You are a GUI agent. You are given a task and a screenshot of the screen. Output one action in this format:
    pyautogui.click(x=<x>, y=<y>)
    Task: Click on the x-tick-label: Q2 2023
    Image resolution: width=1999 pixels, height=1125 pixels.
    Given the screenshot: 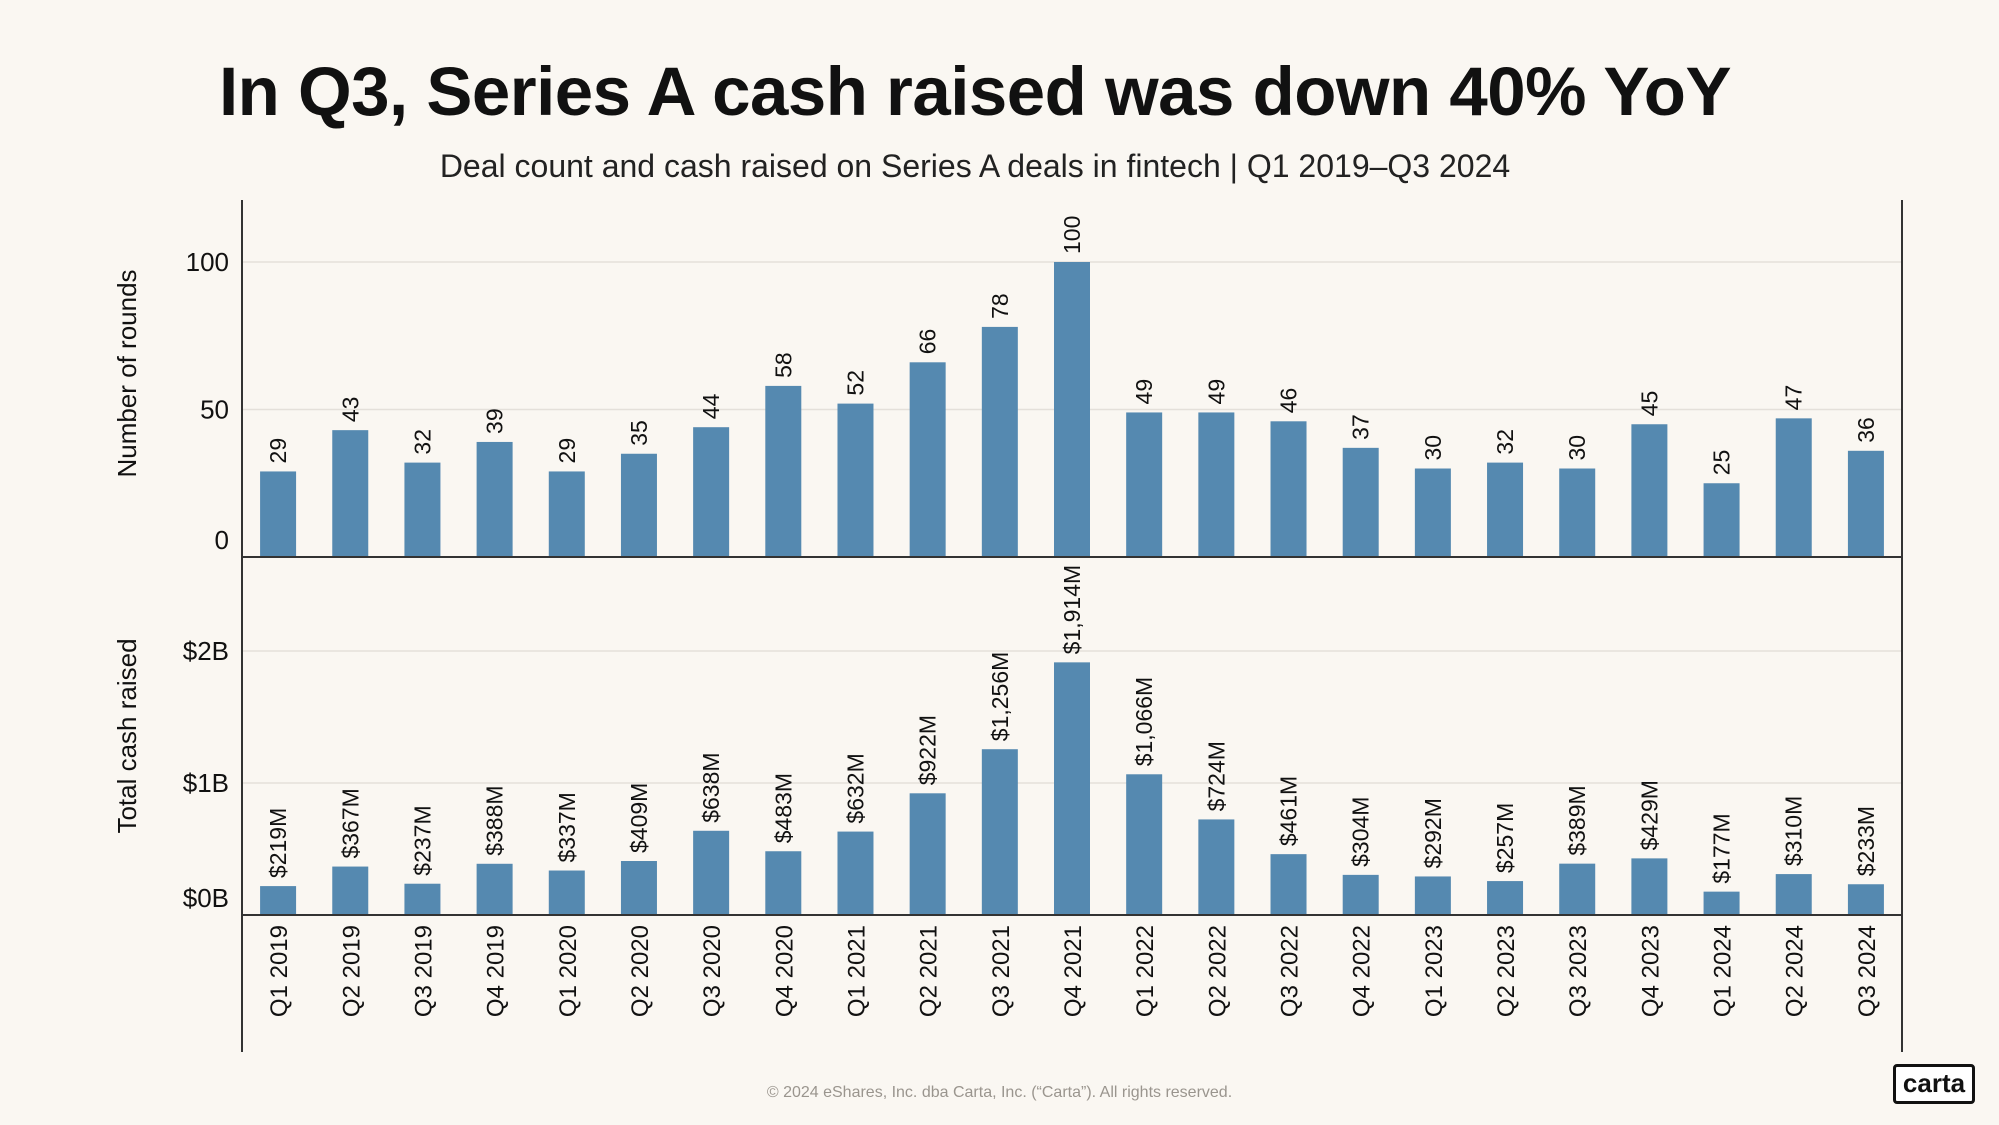 What is the action you would take?
    pyautogui.click(x=1506, y=971)
    